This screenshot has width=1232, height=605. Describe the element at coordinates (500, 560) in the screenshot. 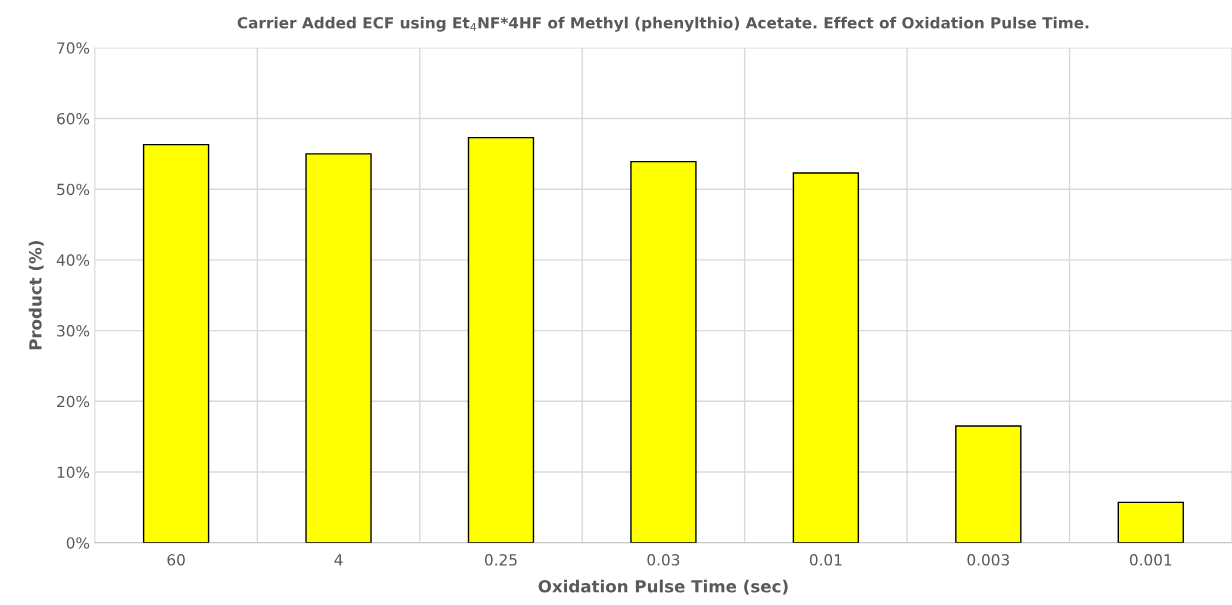

I see `x-tick-label: 0.25` at that location.